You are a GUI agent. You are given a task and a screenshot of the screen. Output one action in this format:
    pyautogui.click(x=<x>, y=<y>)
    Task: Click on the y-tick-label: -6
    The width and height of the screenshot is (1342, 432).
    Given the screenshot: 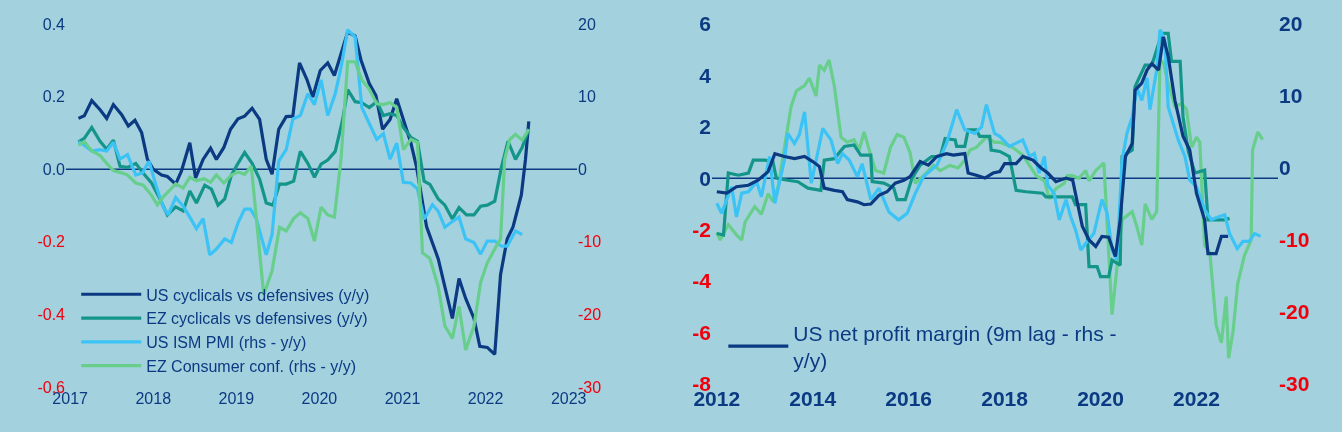 What is the action you would take?
    pyautogui.click(x=701, y=332)
    